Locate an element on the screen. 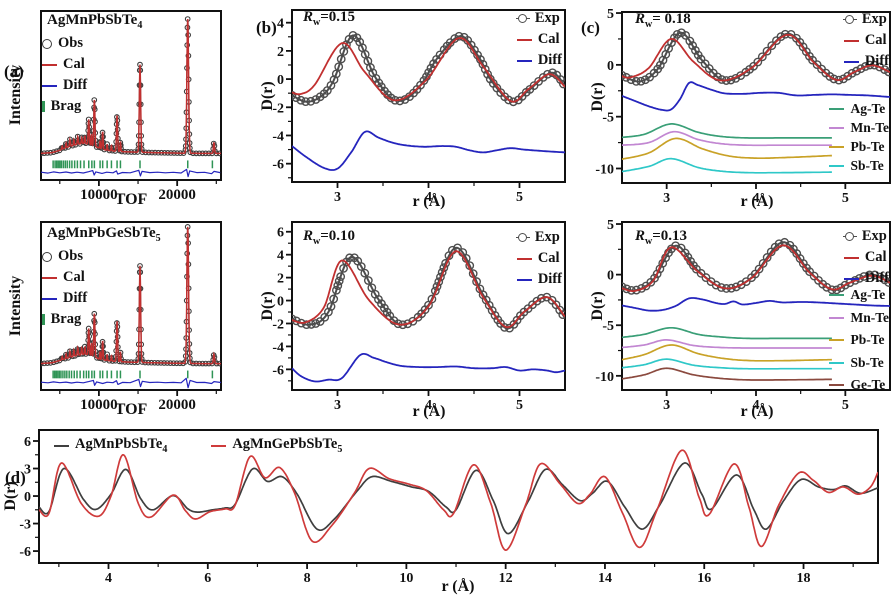  legend-item: AgMnPbSbTe4 is located at coordinates (110, 445).